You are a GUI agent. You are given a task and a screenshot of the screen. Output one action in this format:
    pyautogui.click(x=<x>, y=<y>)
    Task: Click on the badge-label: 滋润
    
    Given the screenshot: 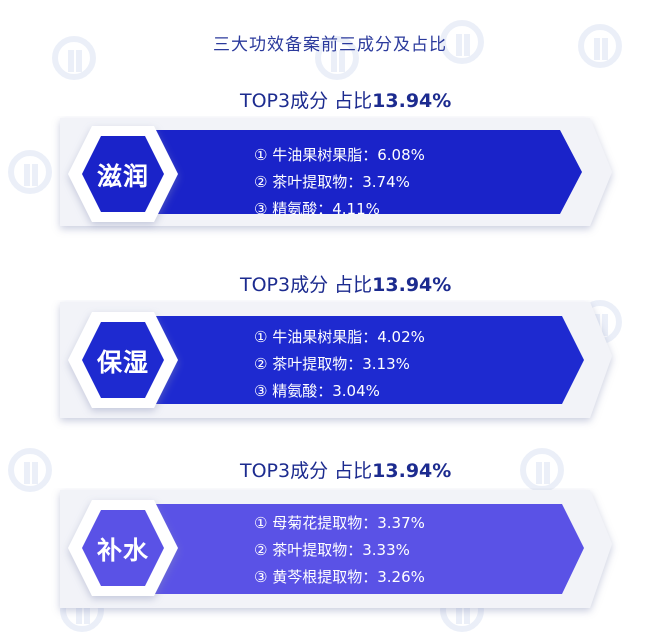 What is the action you would take?
    pyautogui.click(x=122, y=176)
    